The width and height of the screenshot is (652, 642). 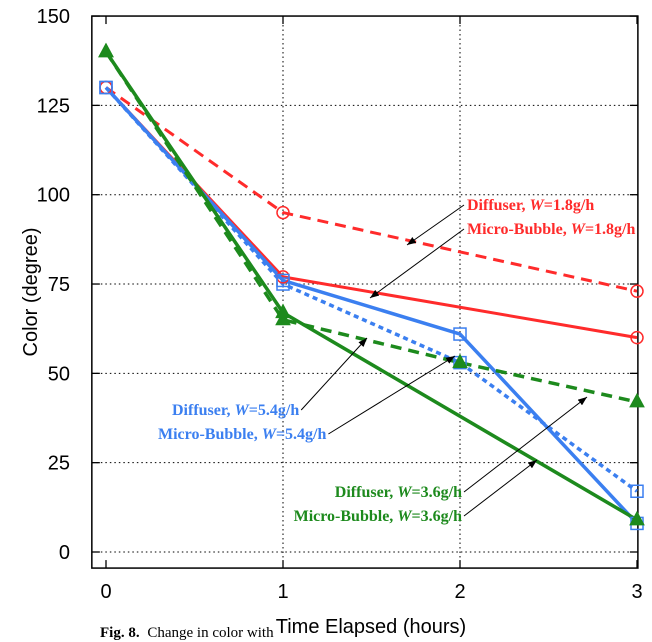 What do you see at coordinates (235, 410) in the screenshot?
I see `series-label-2: Diffuser, W=5.4g/h` at bounding box center [235, 410].